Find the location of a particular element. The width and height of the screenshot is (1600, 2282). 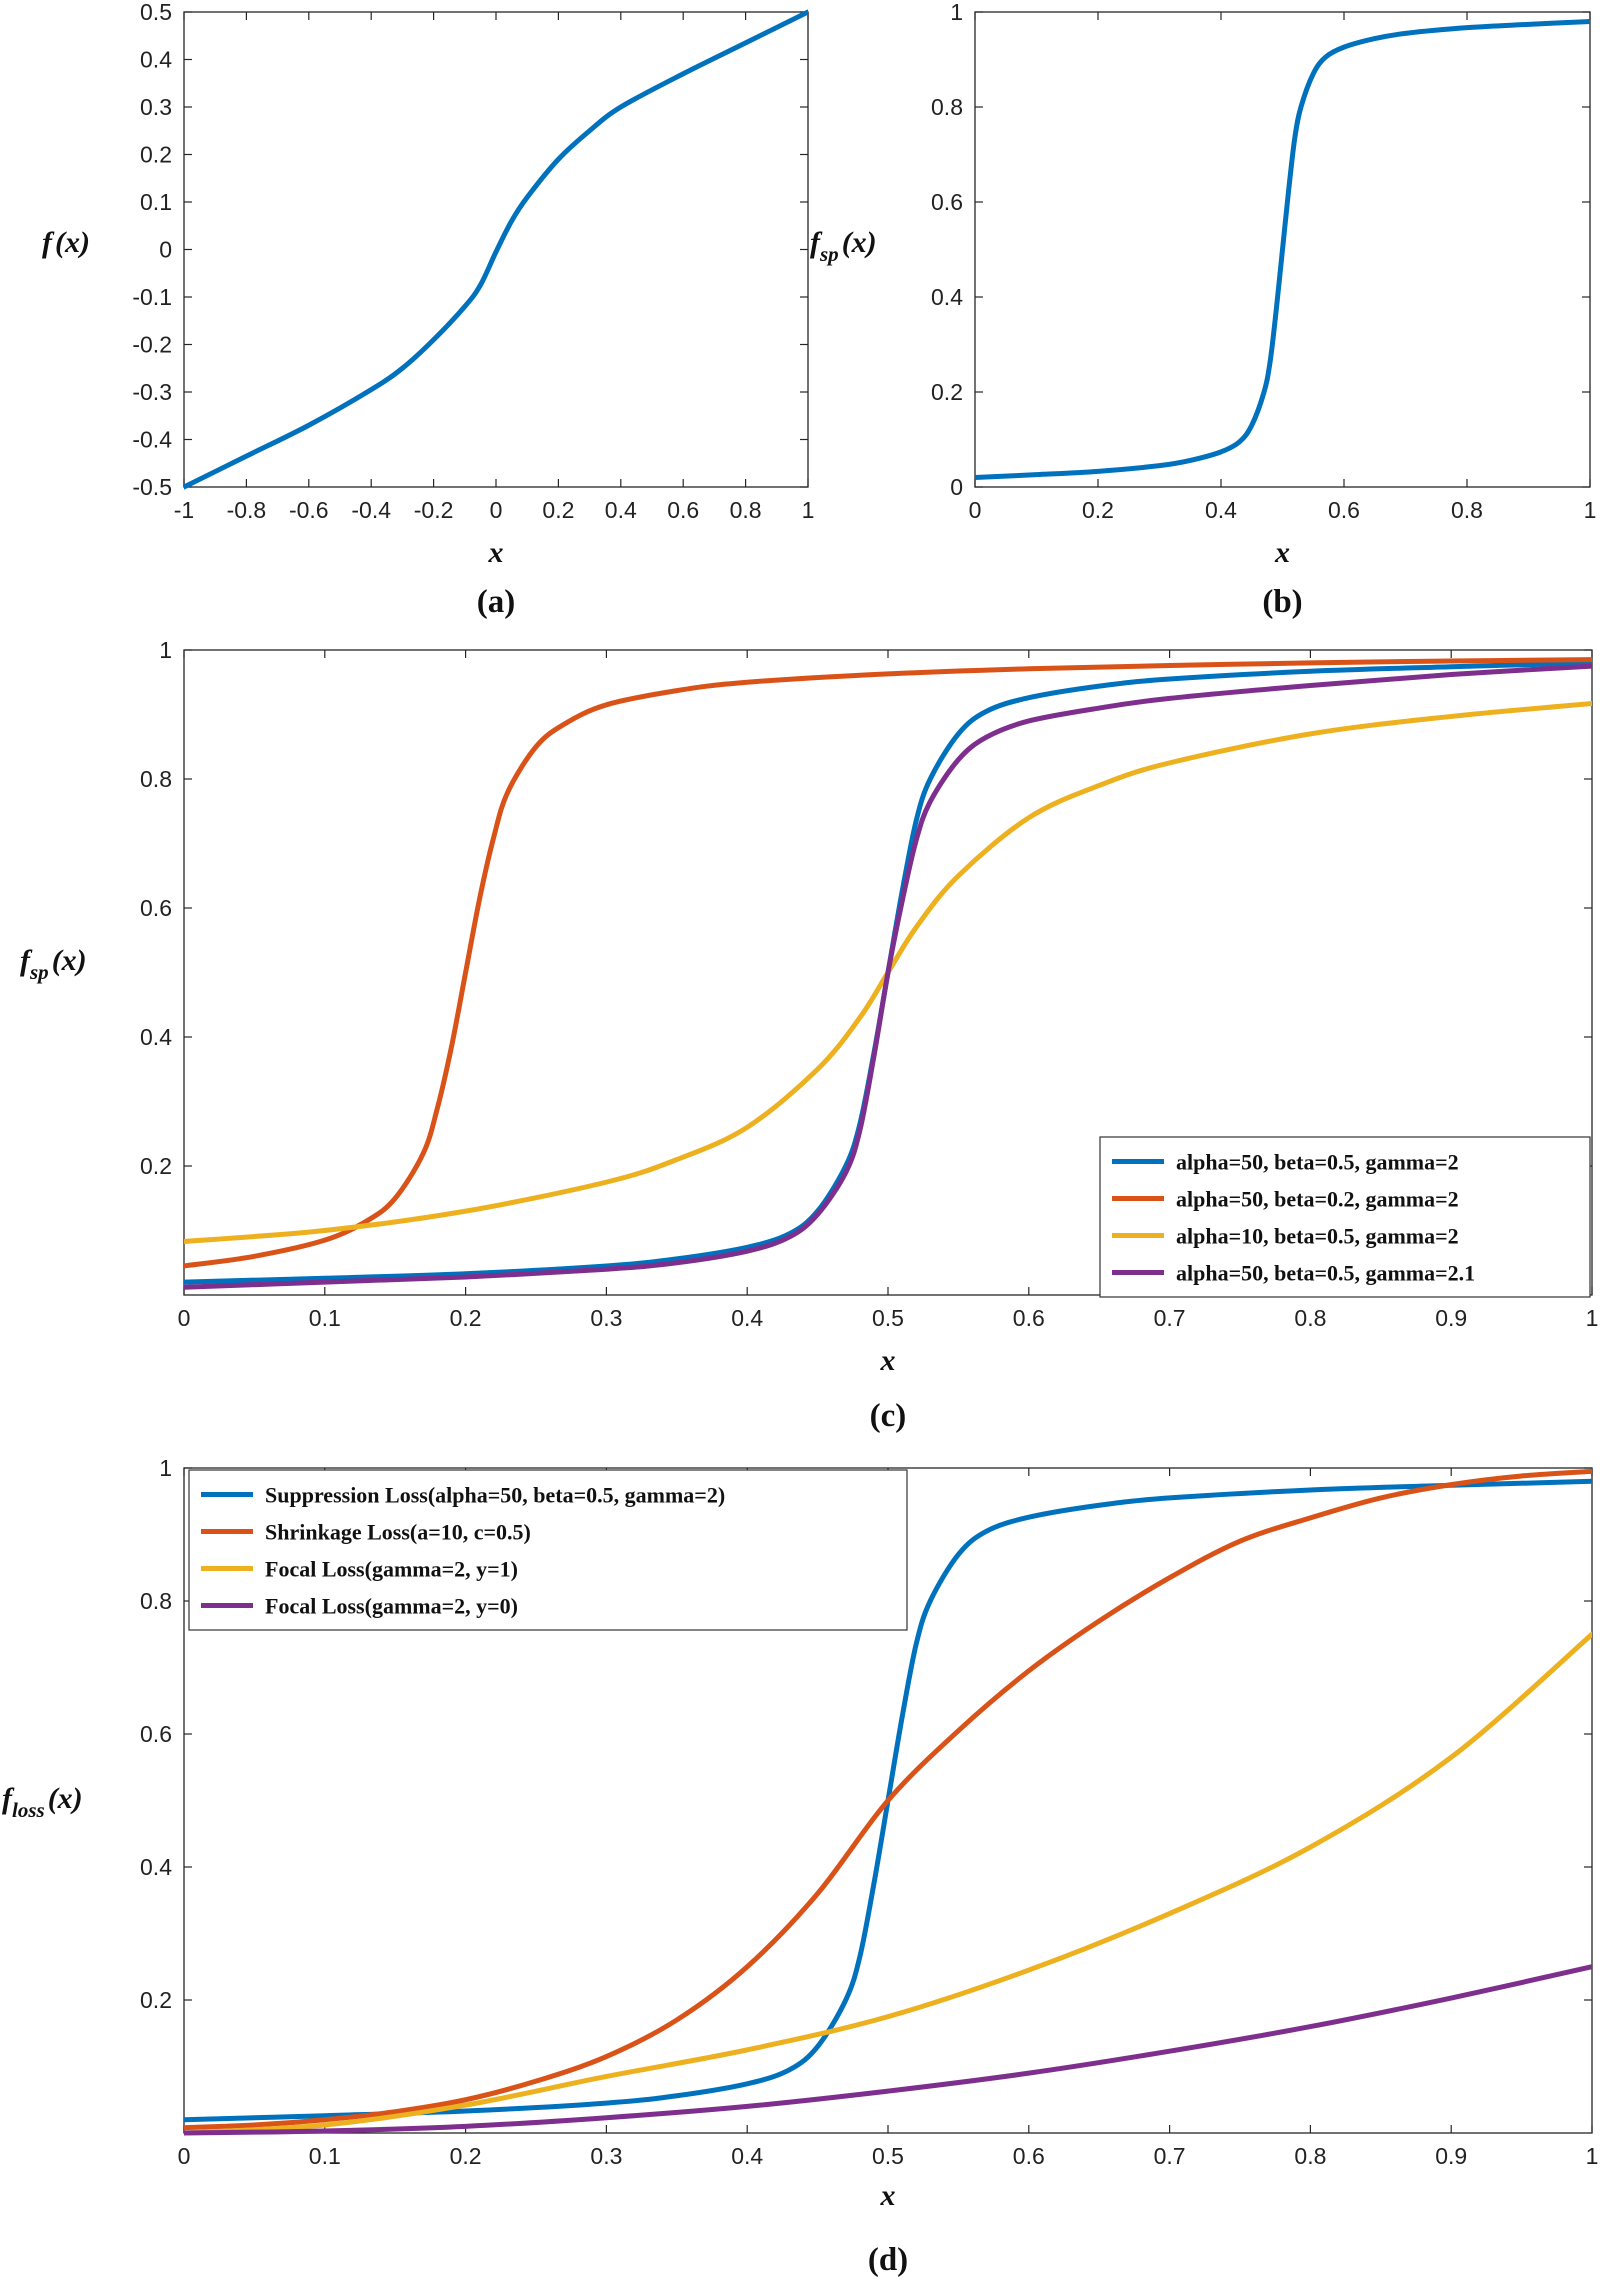

x-tick-label: -0.8 is located at coordinates (247, 510).